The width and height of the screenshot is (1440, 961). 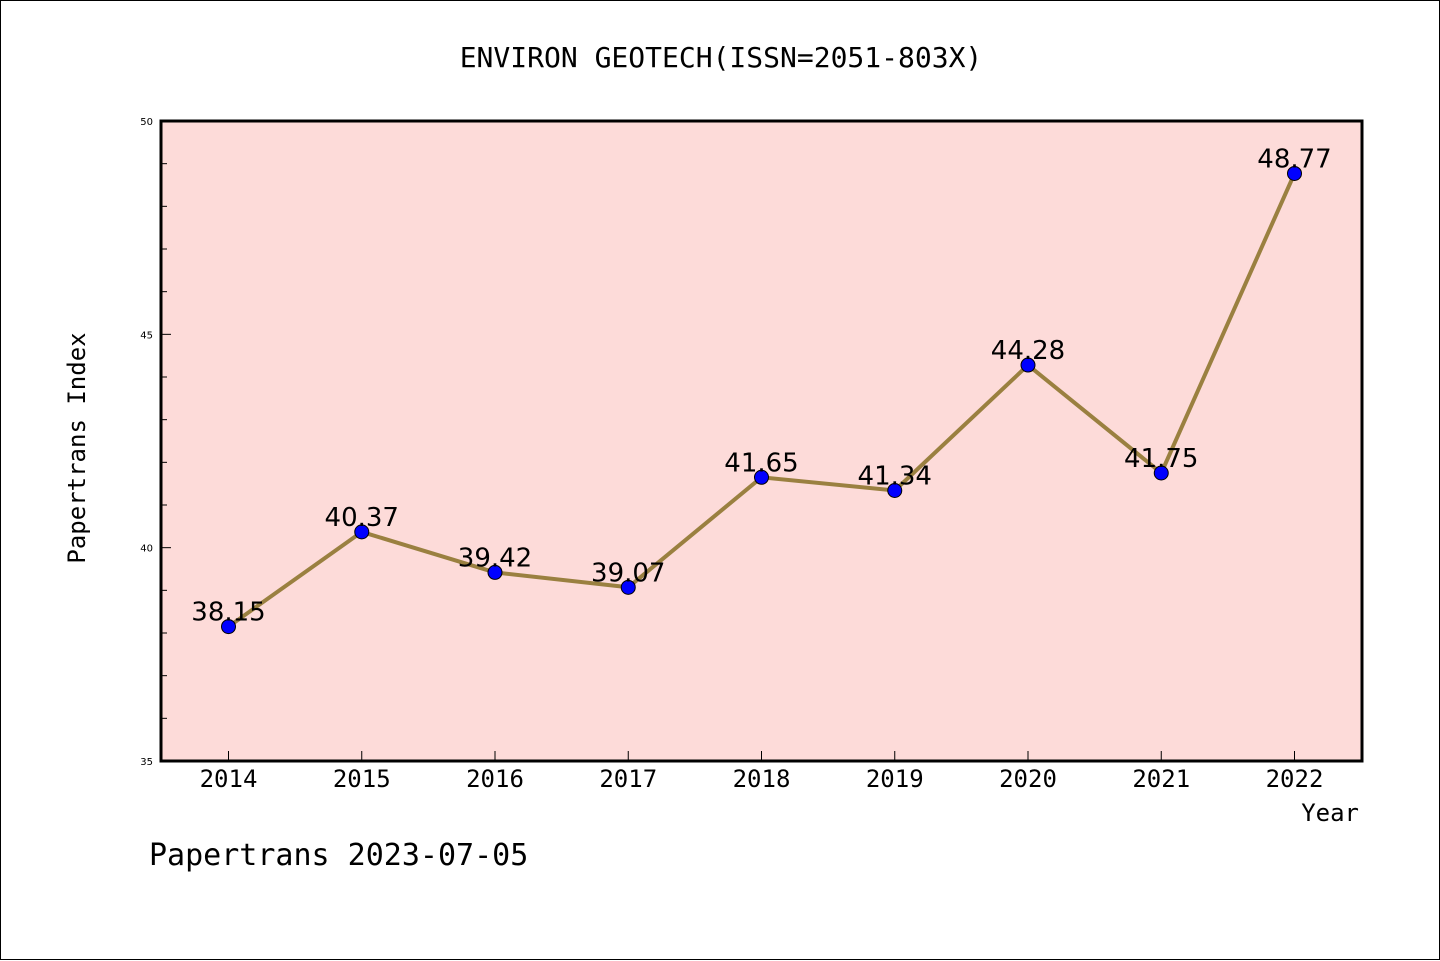 I want to click on data-label: 44.28, so click(x=1028, y=351).